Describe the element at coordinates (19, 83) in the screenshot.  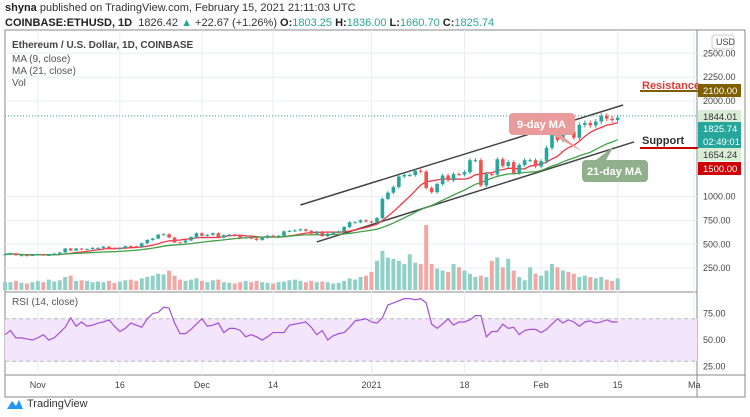
I see `legend-vol: Vol` at that location.